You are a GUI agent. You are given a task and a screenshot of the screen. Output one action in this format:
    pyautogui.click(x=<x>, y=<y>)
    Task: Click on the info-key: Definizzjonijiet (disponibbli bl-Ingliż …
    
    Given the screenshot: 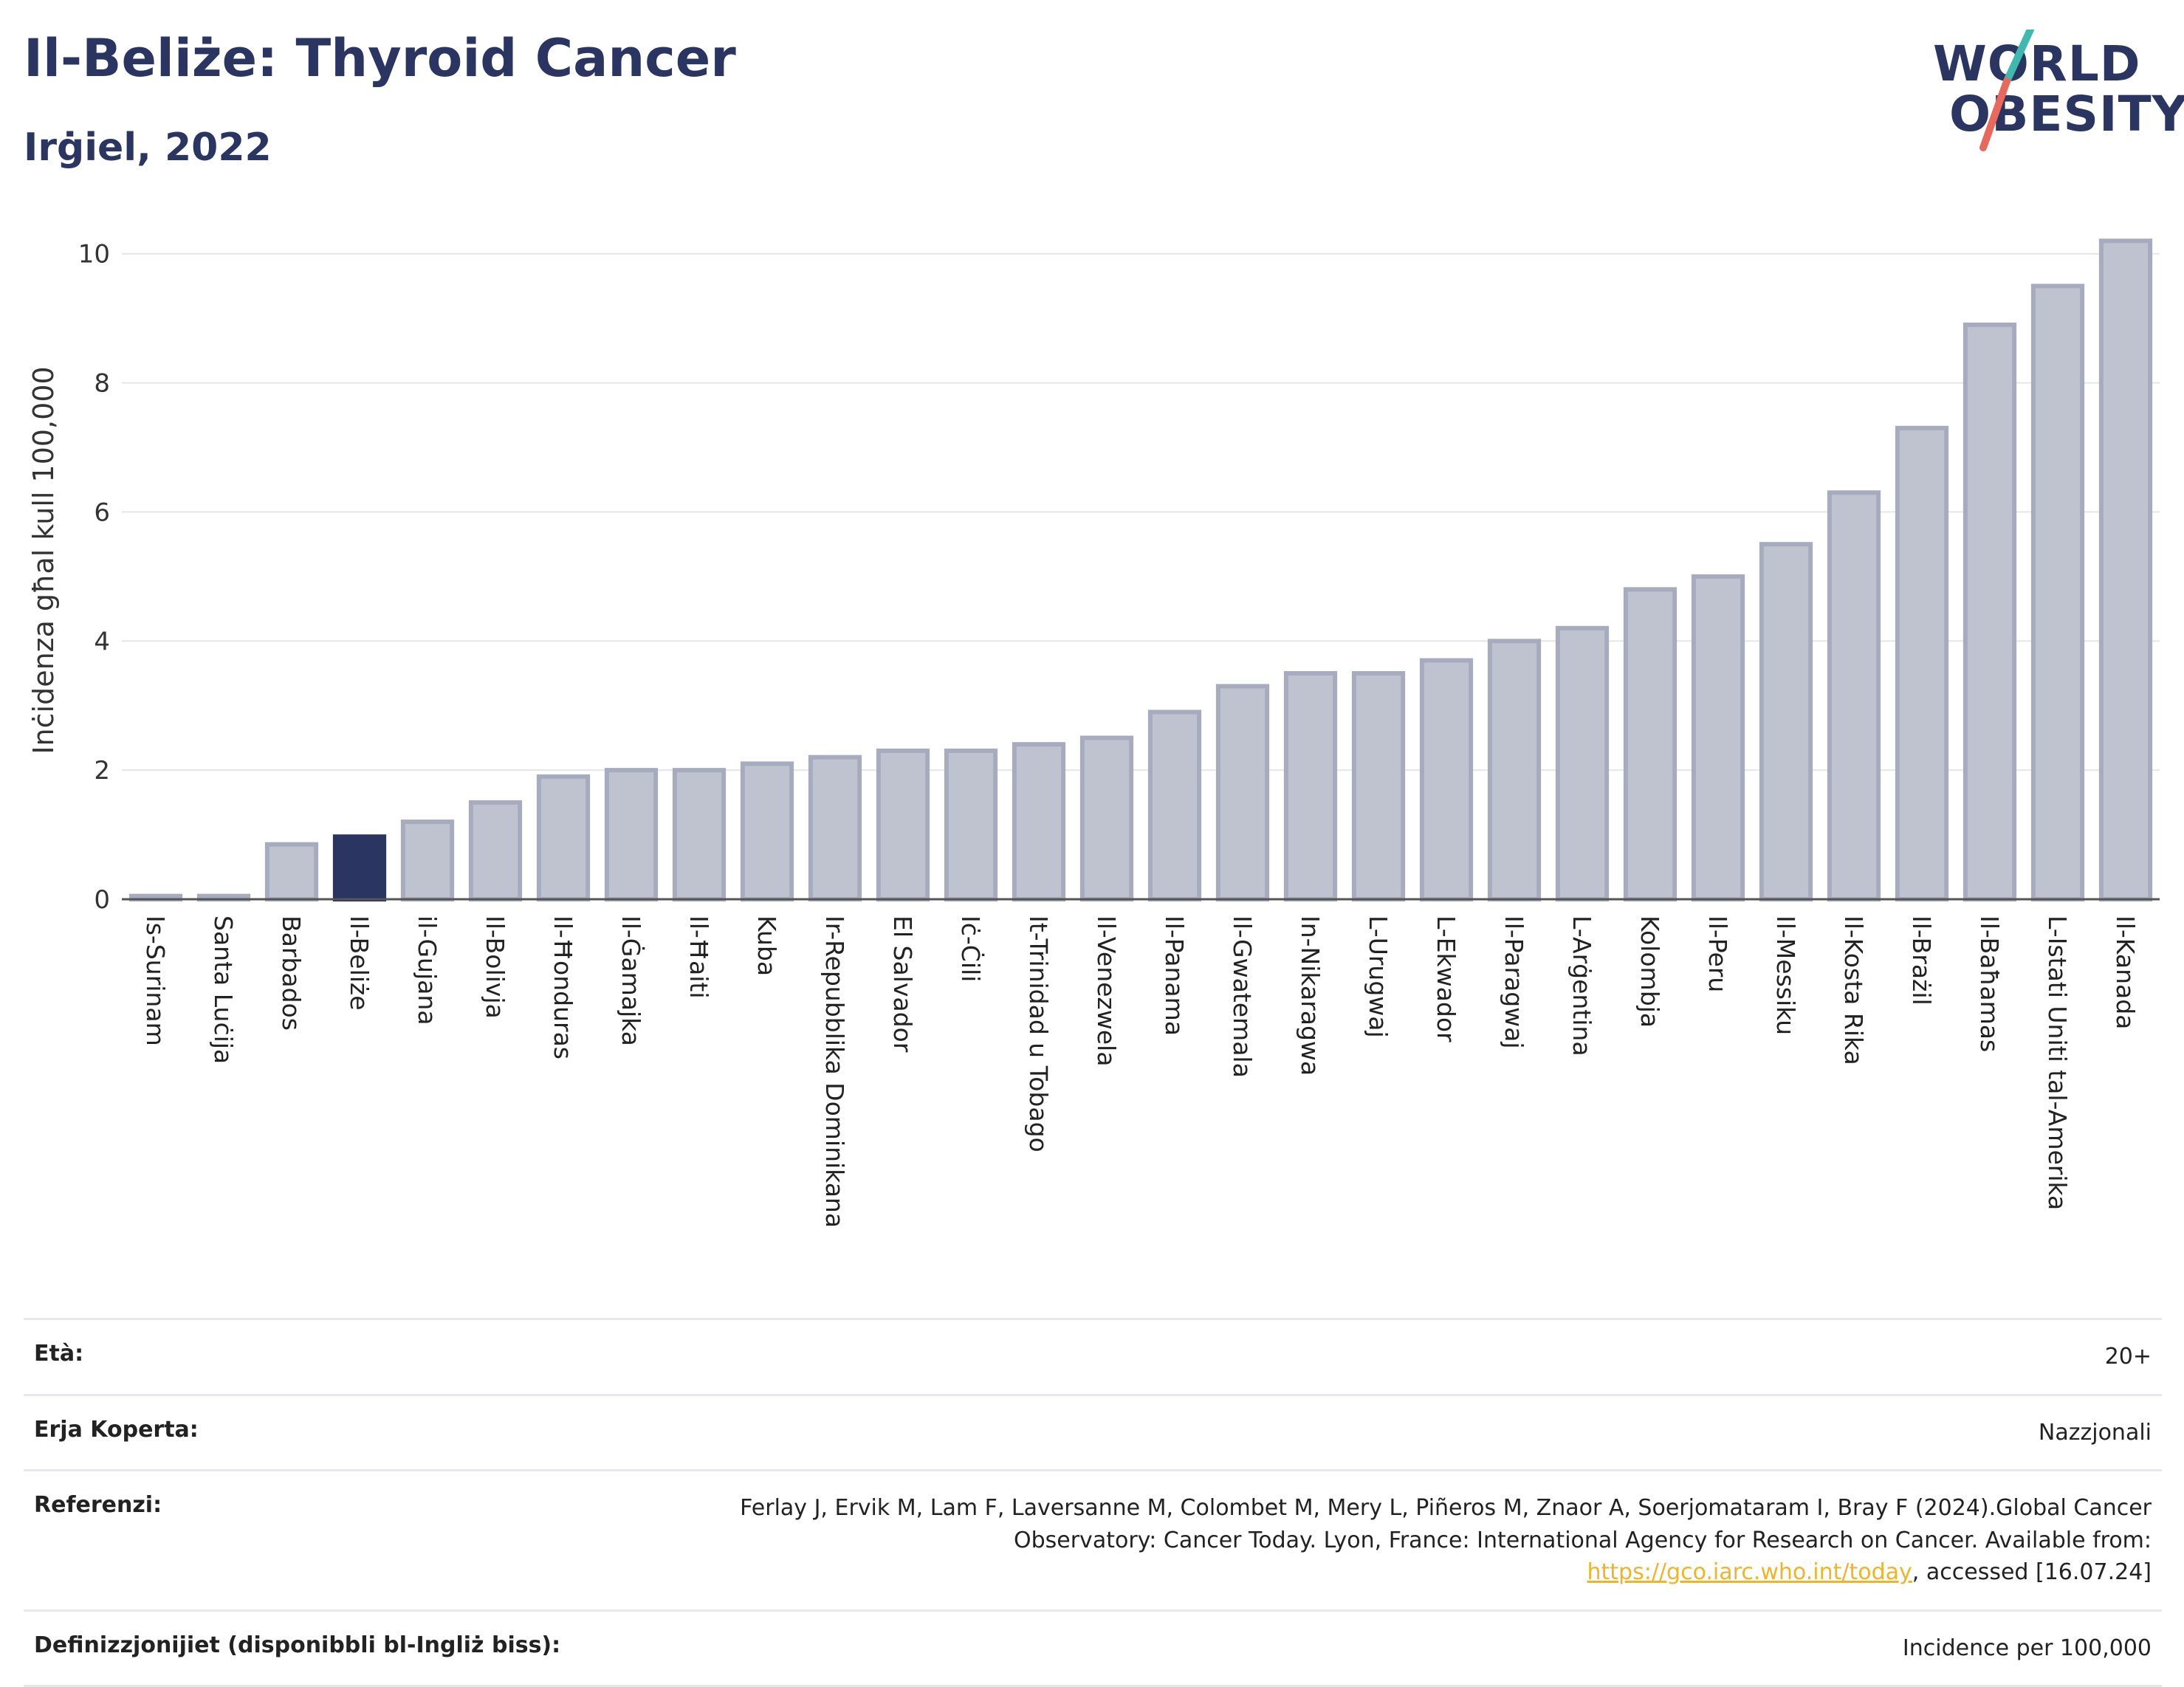 What is the action you would take?
    pyautogui.click(x=297, y=1649)
    